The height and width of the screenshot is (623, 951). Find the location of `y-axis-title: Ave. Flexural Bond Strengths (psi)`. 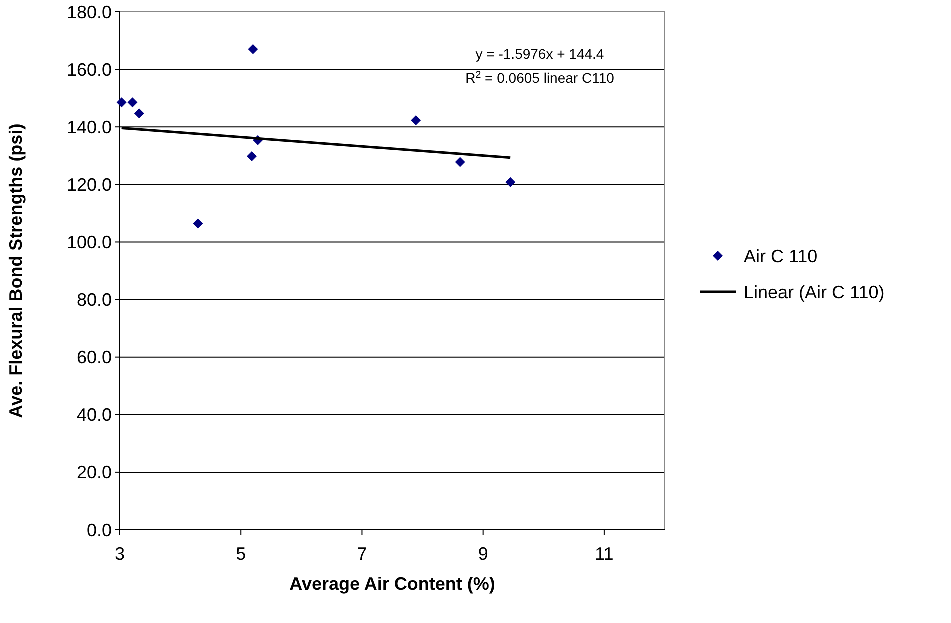

y-axis-title: Ave. Flexural Bond Strengths (psi) is located at coordinates (16, 271).